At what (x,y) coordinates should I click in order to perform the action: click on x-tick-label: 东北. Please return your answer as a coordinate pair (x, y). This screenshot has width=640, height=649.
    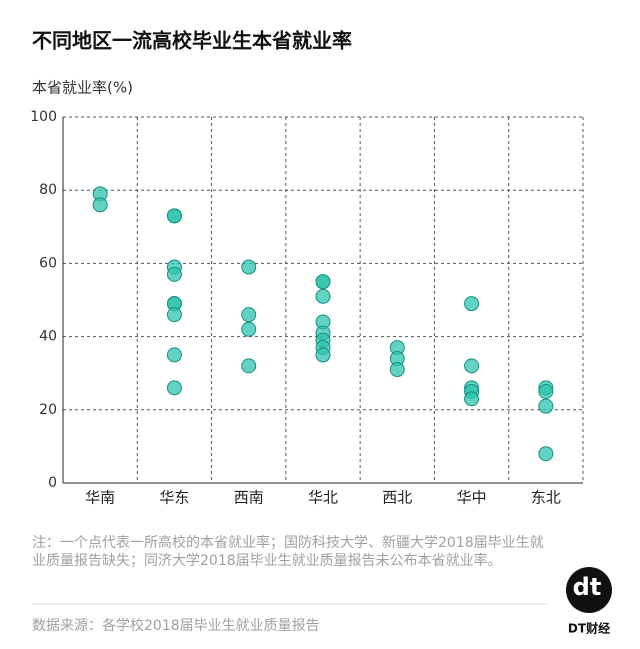
    Looking at the image, I should click on (546, 498).